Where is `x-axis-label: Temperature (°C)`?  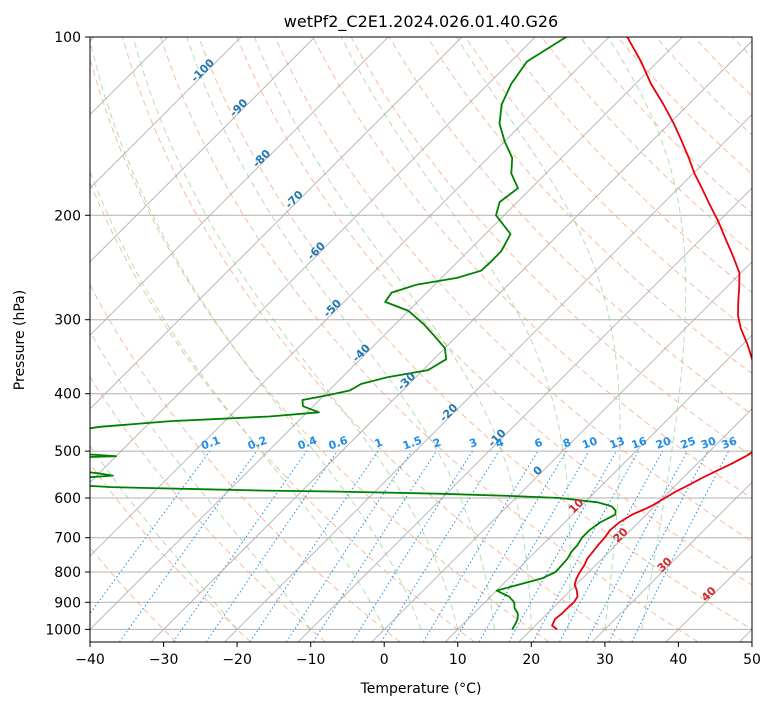 x-axis-label: Temperature (°C) is located at coordinates (421, 689).